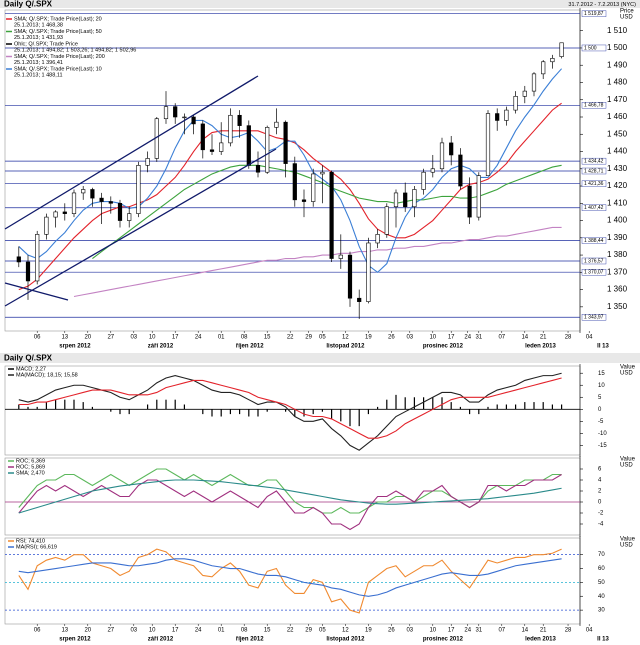 This screenshot has width=640, height=645. I want to click on month-label: II 13, so click(603, 347).